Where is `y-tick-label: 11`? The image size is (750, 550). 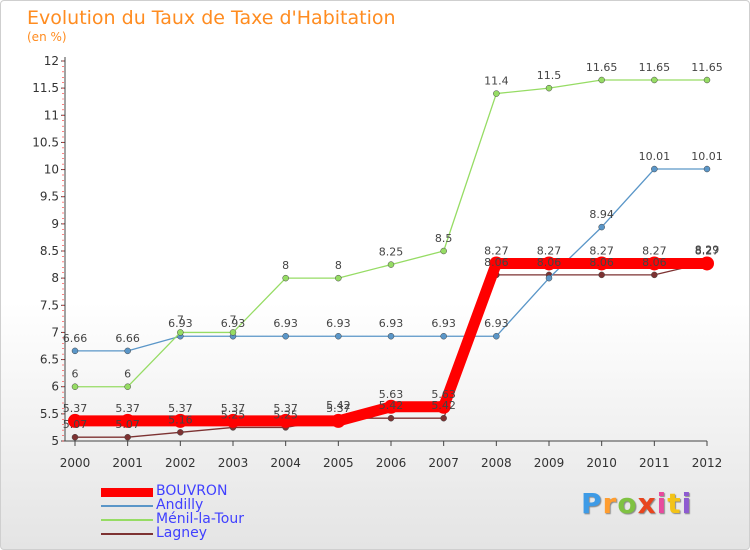
y-tick-label: 11 is located at coordinates (51, 115).